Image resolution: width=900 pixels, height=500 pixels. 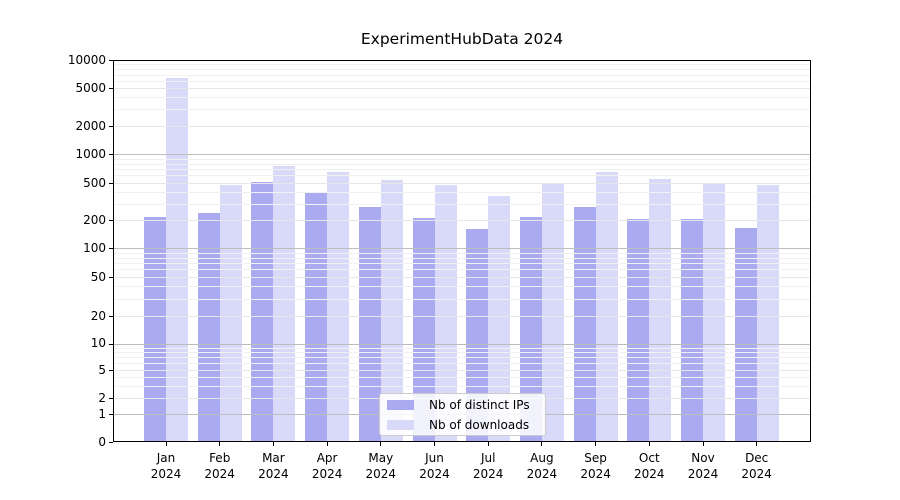 What do you see at coordinates (466, 405) in the screenshot?
I see `legend-item-distinct-ips: Nb of distinct IPs` at bounding box center [466, 405].